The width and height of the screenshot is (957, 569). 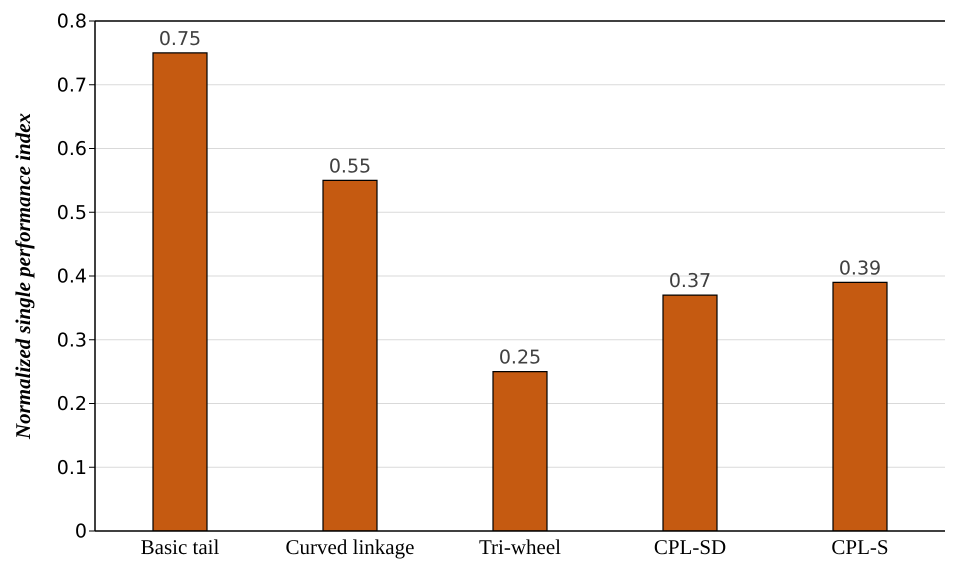 What do you see at coordinates (180, 39) in the screenshot?
I see `data-label: 0.75` at bounding box center [180, 39].